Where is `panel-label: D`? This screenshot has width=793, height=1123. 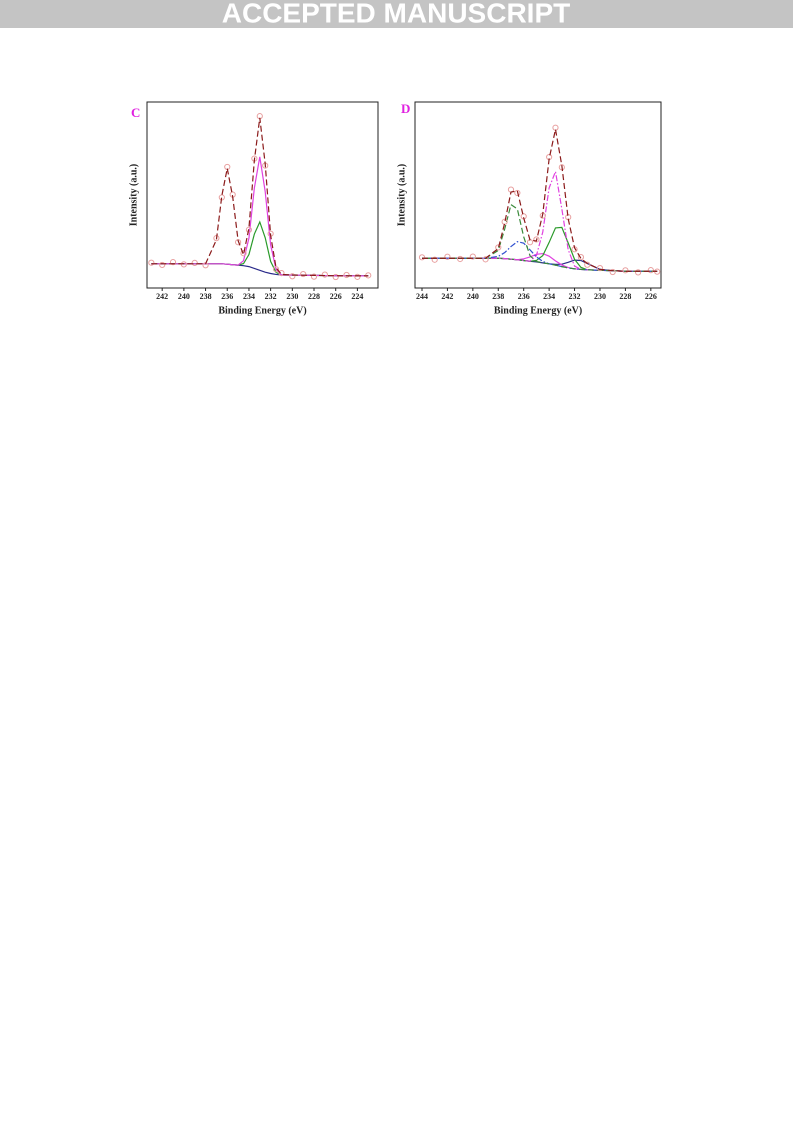
panel-label: D is located at coordinates (405, 108).